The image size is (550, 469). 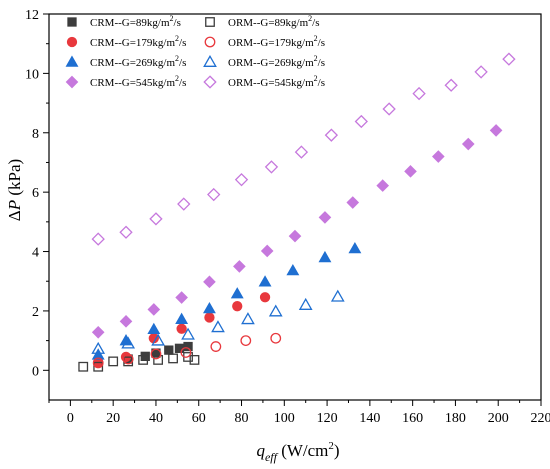 I want to click on y-tick-label: 8, so click(x=35, y=134).